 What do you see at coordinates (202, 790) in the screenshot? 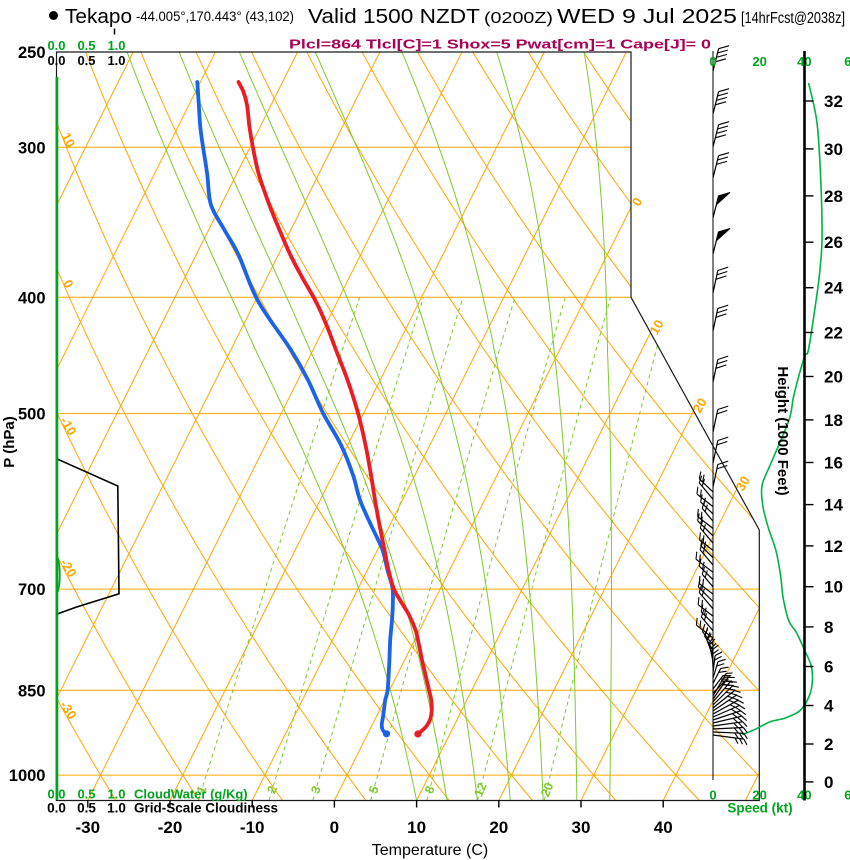
I see `svg-text: 1` at bounding box center [202, 790].